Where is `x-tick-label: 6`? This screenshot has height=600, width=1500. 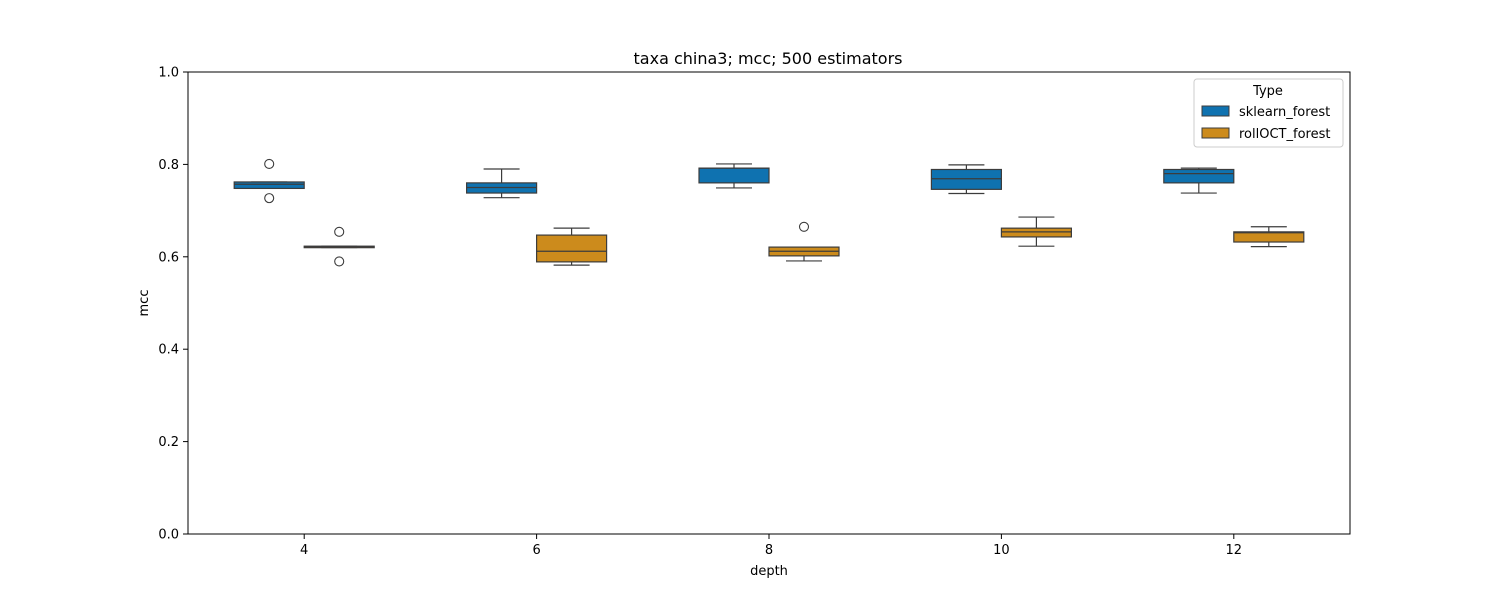
x-tick-label: 6 is located at coordinates (536, 550).